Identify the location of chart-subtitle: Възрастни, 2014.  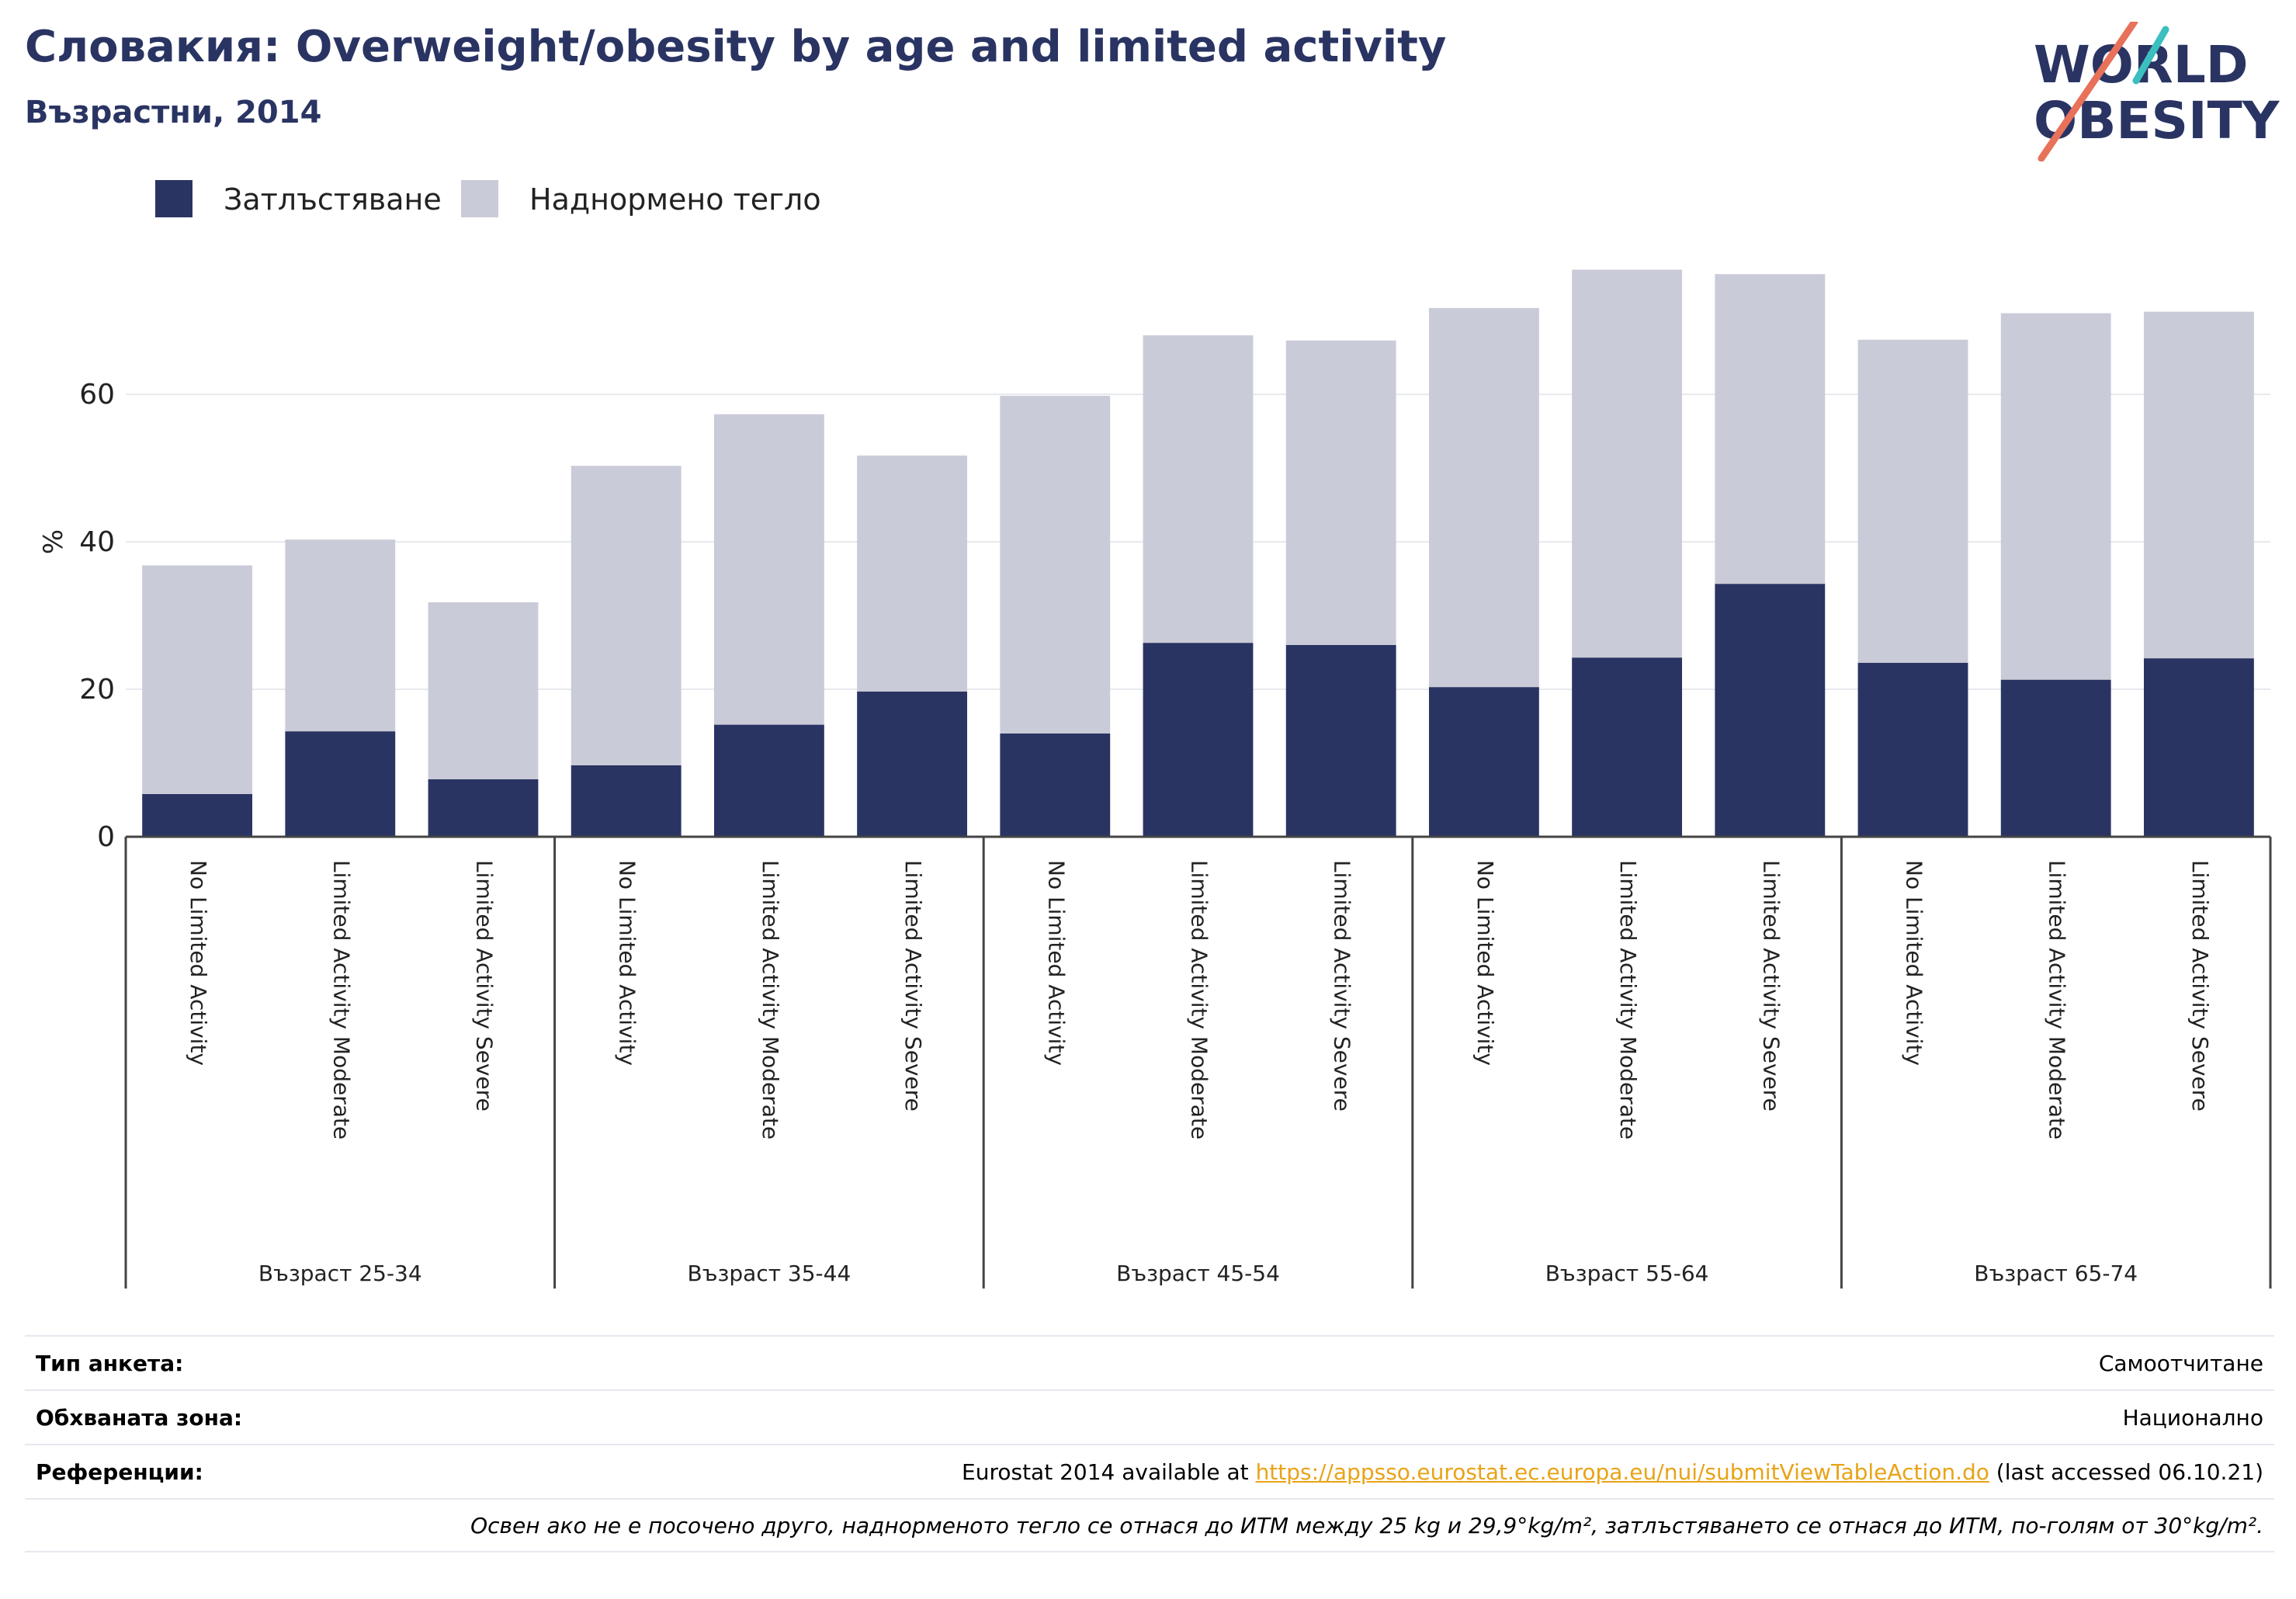
(173, 112).